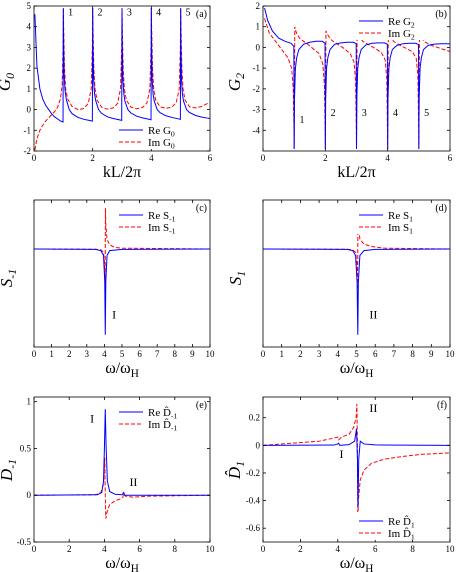 Image resolution: width=456 pixels, height=572 pixels. What do you see at coordinates (201, 208) in the screenshot?
I see `panel-label: (c)` at bounding box center [201, 208].